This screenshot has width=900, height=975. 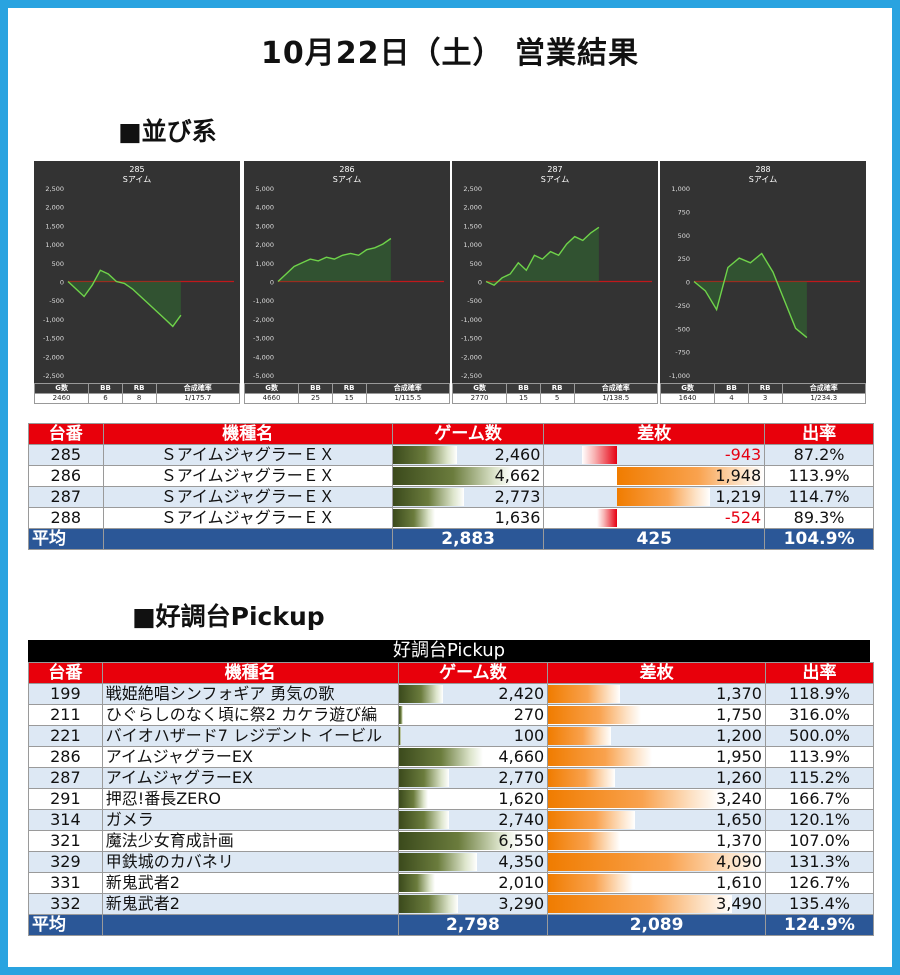 I want to click on payout-rate-cell: 118.9%, so click(x=819, y=694).